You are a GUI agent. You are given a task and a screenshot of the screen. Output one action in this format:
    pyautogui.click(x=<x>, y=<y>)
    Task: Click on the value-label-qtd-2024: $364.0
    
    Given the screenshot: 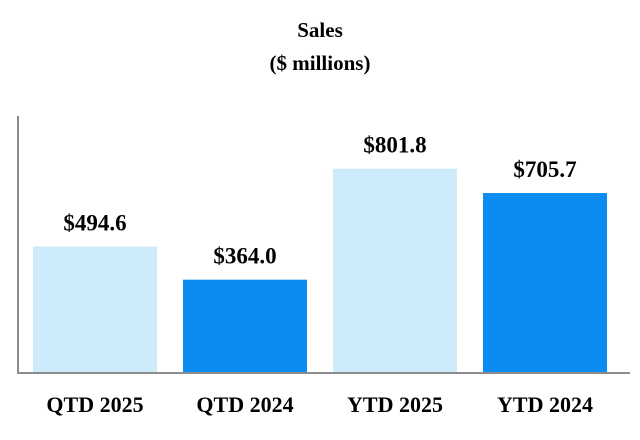 What is the action you would take?
    pyautogui.click(x=244, y=256)
    